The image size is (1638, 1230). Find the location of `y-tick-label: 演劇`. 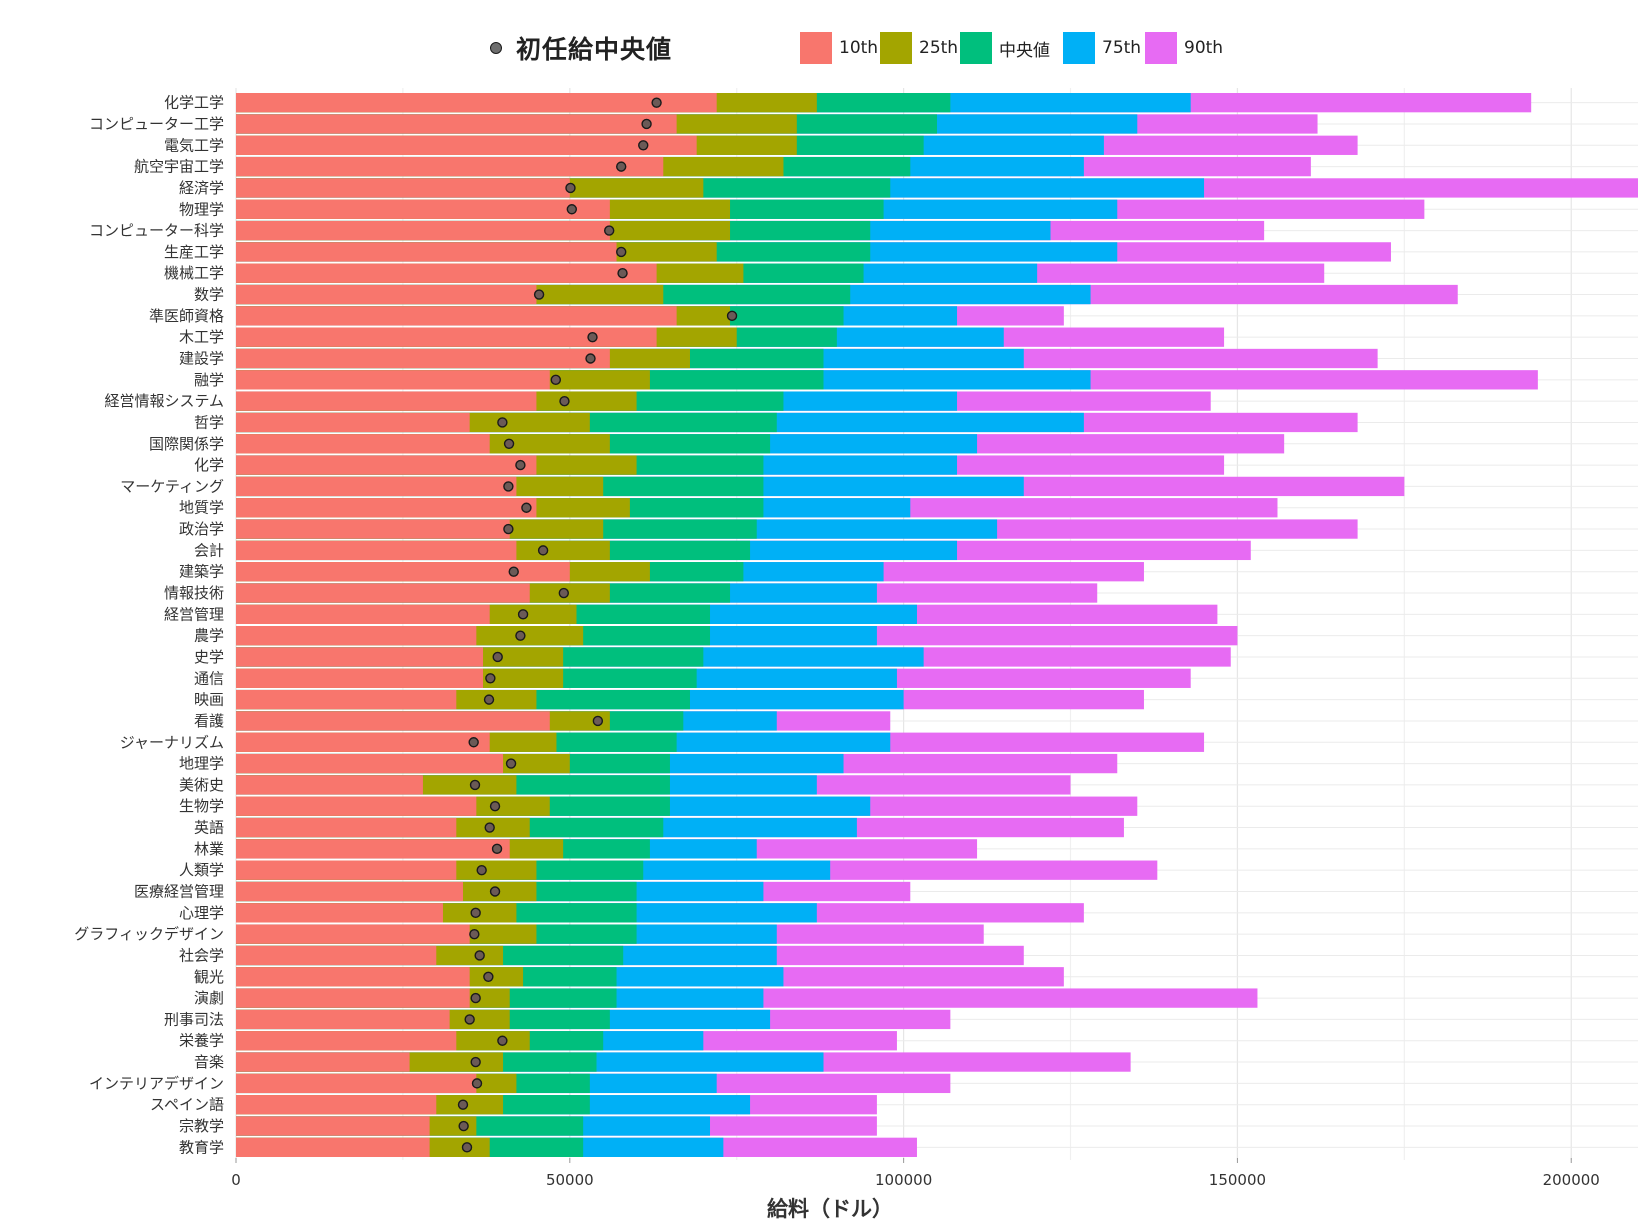

y-tick-label: 演劇 is located at coordinates (209, 998).